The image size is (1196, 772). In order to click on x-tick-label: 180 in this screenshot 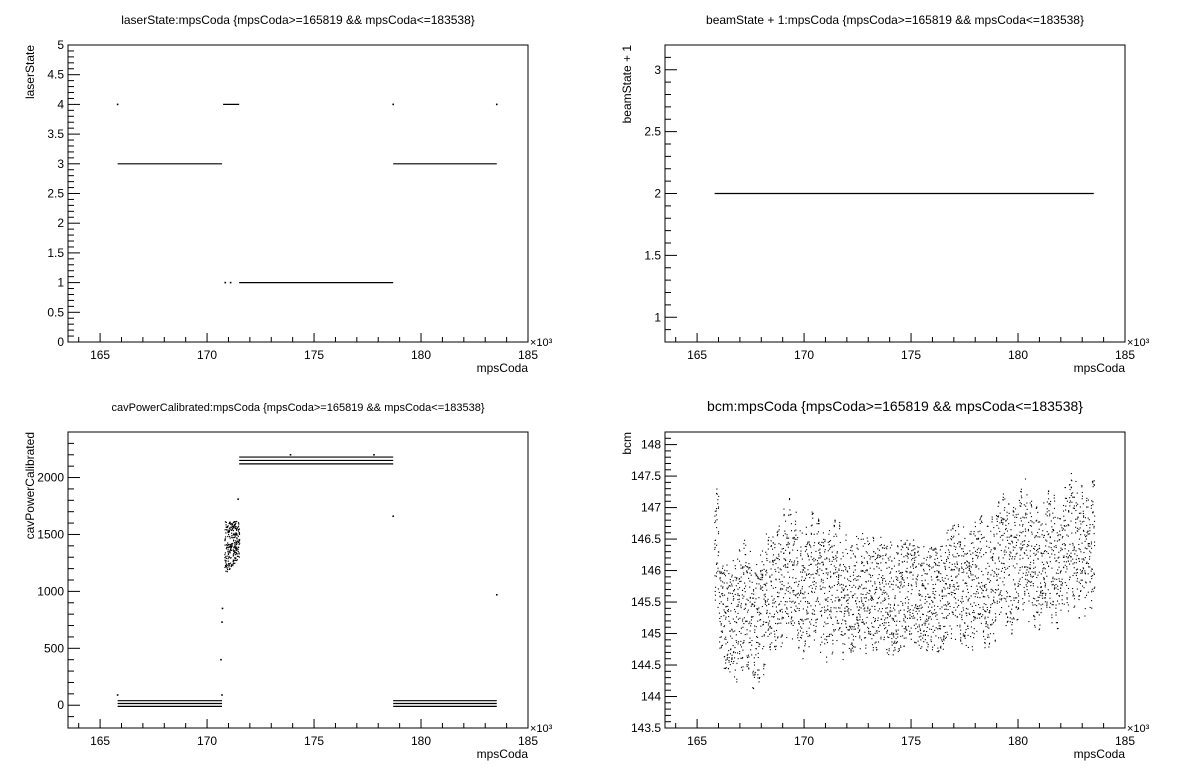, I will do `click(1018, 355)`.